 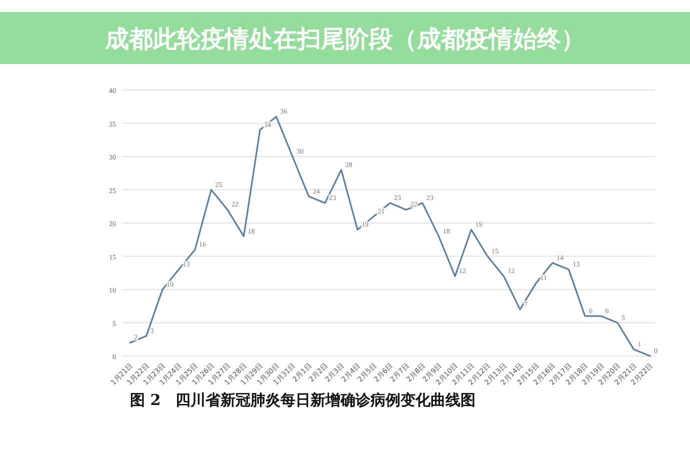 What do you see at coordinates (303, 400) in the screenshot?
I see `caption: 图 2 四川省新冠肺炎每日新增确诊病例变化曲线图` at bounding box center [303, 400].